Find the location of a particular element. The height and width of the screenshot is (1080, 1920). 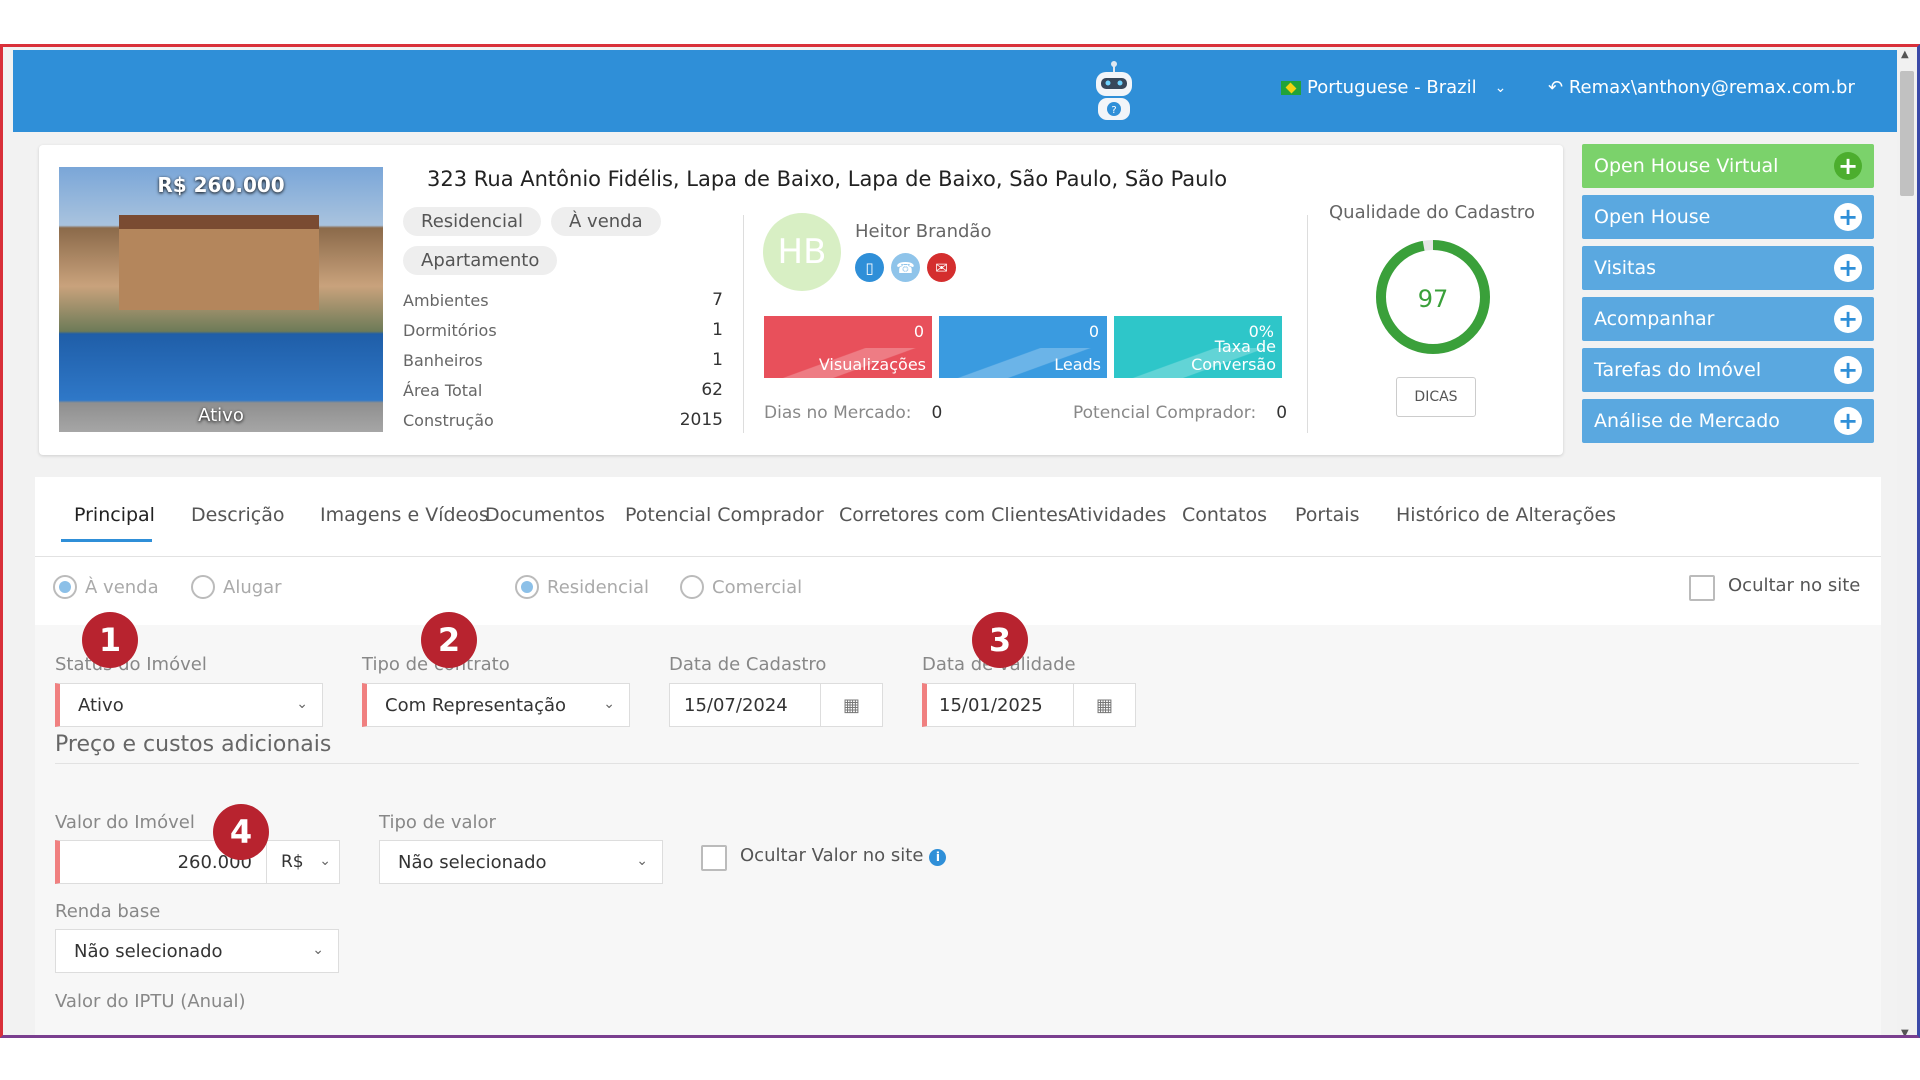

tab-historico: Histórico de Alterações is located at coordinates (1506, 515).